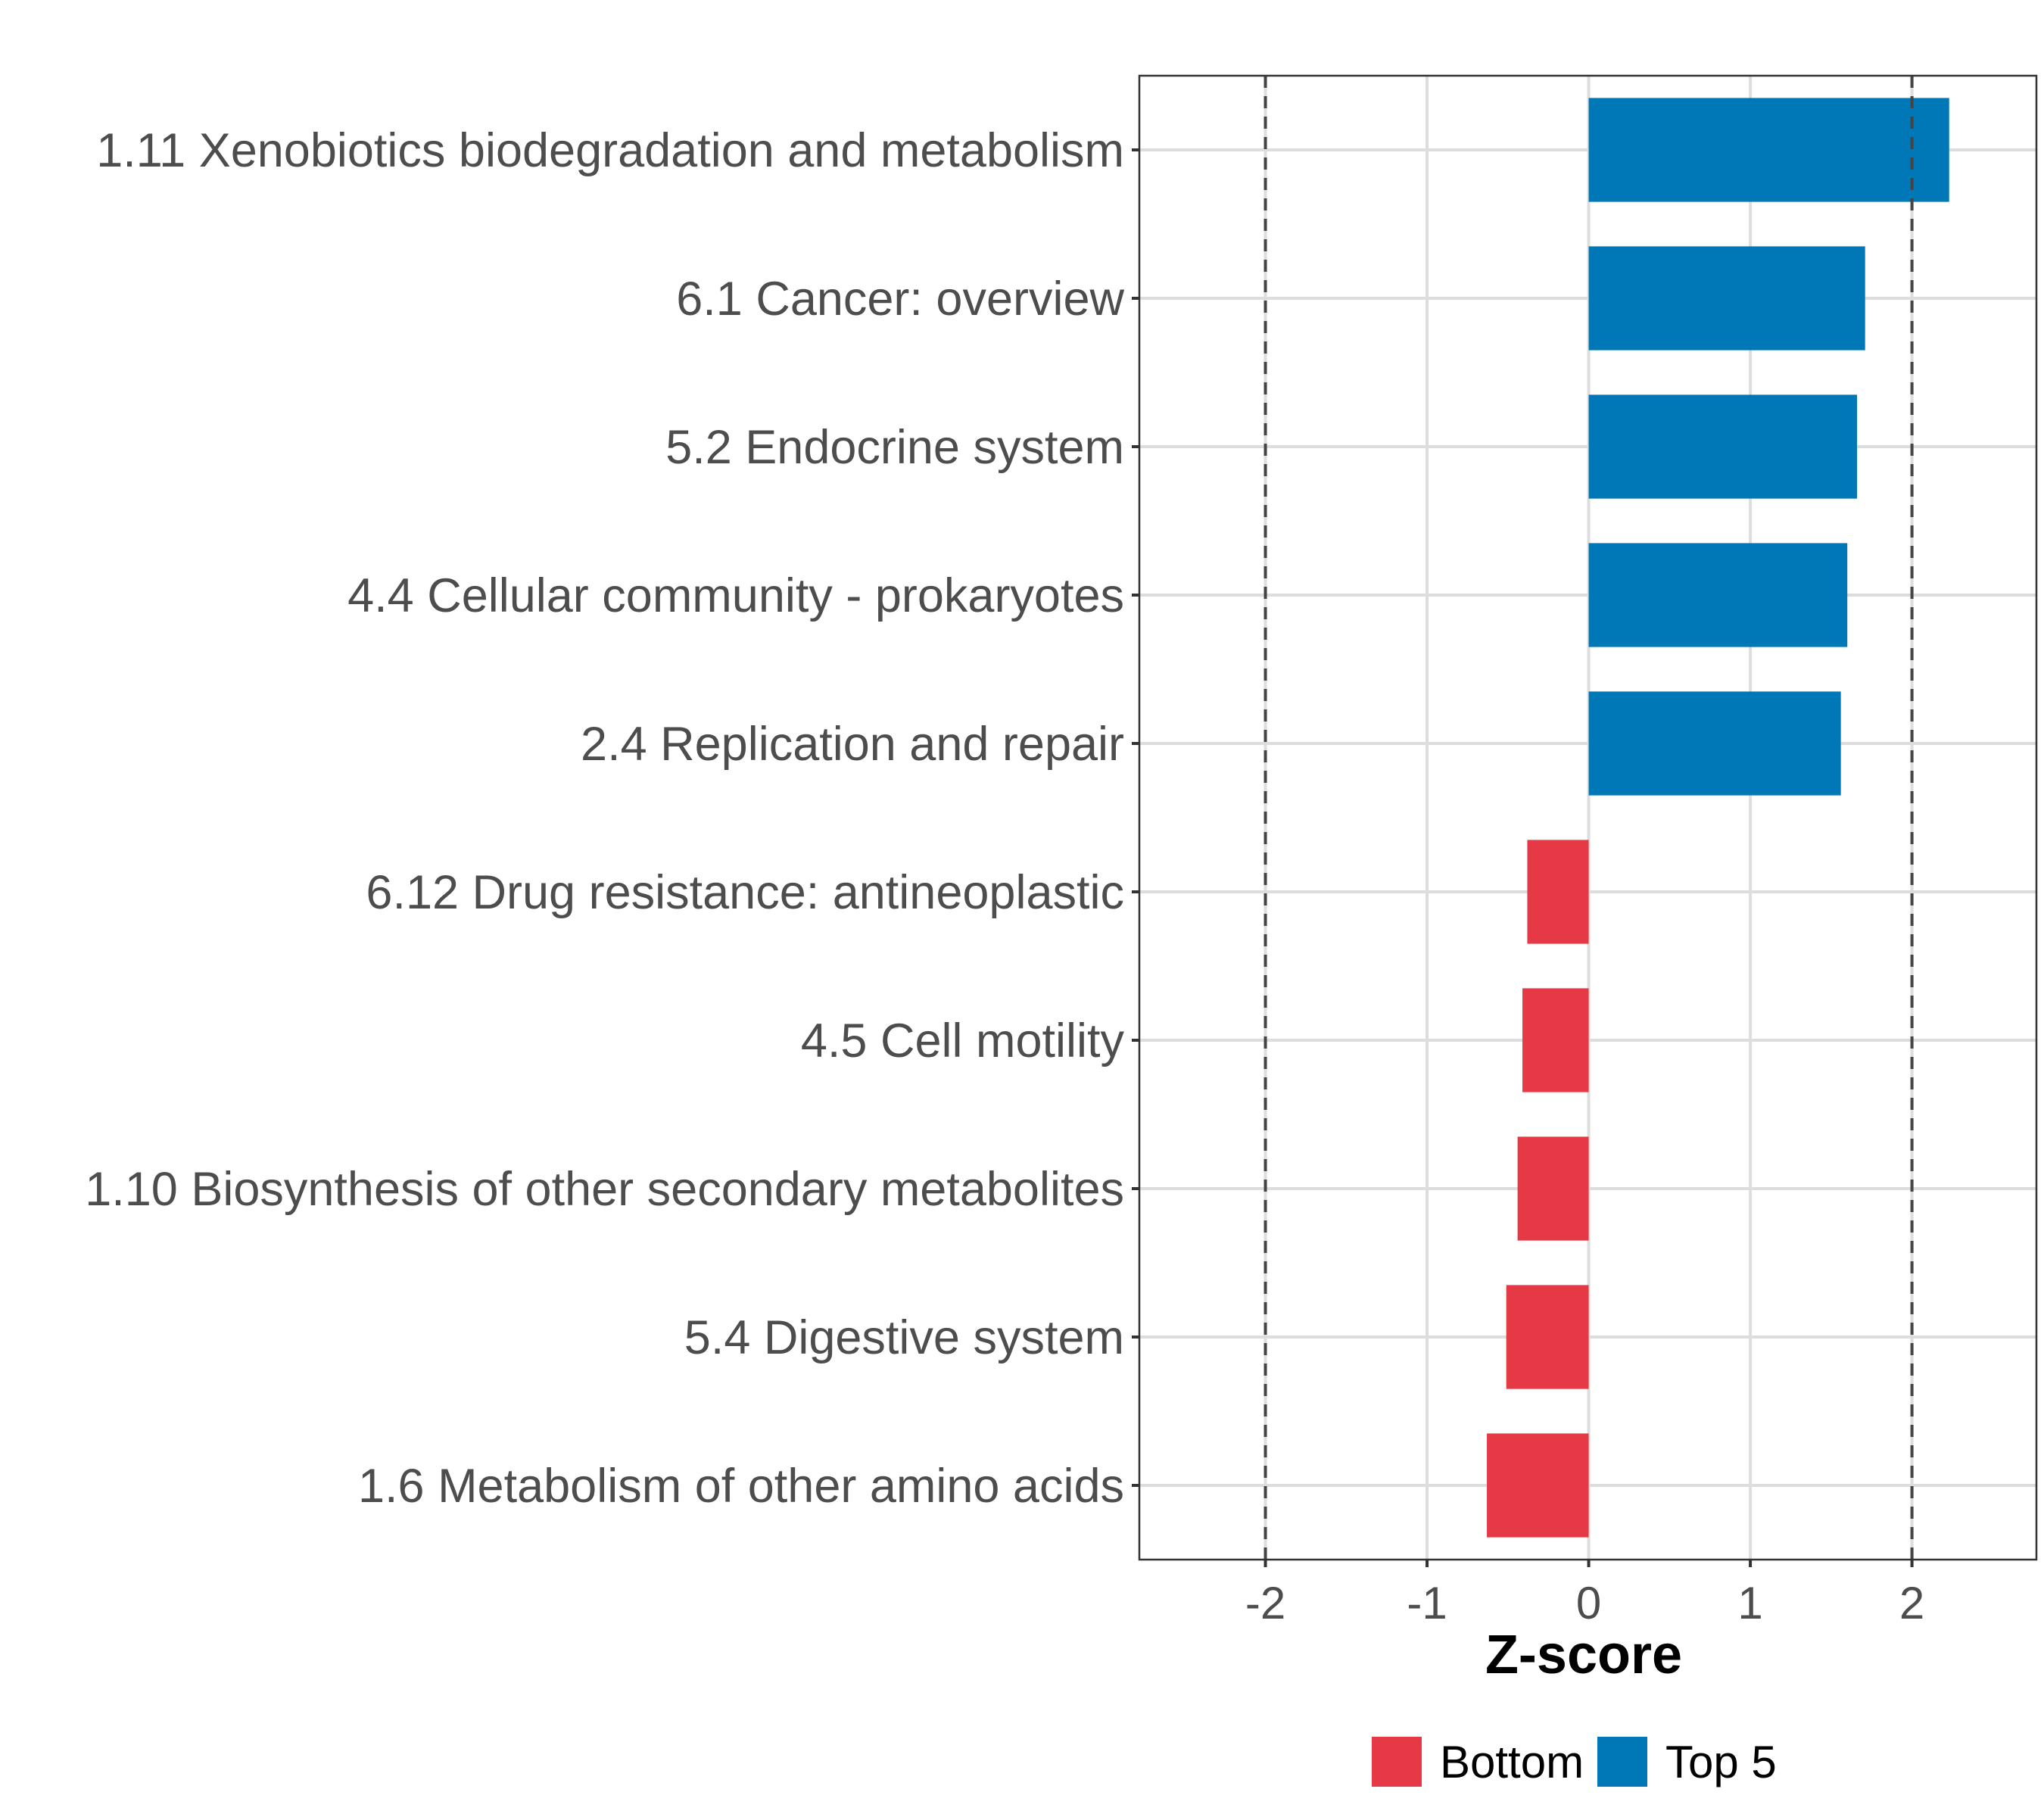 The height and width of the screenshot is (1817, 2044). I want to click on x-axis-title: Z-score, so click(1584, 1655).